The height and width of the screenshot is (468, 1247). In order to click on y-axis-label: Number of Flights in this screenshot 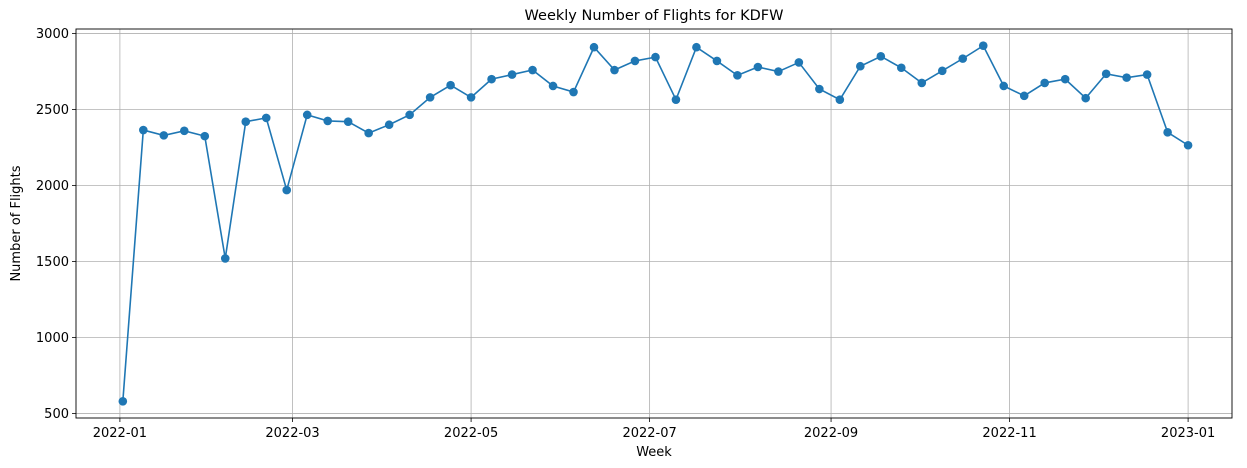, I will do `click(16, 223)`.